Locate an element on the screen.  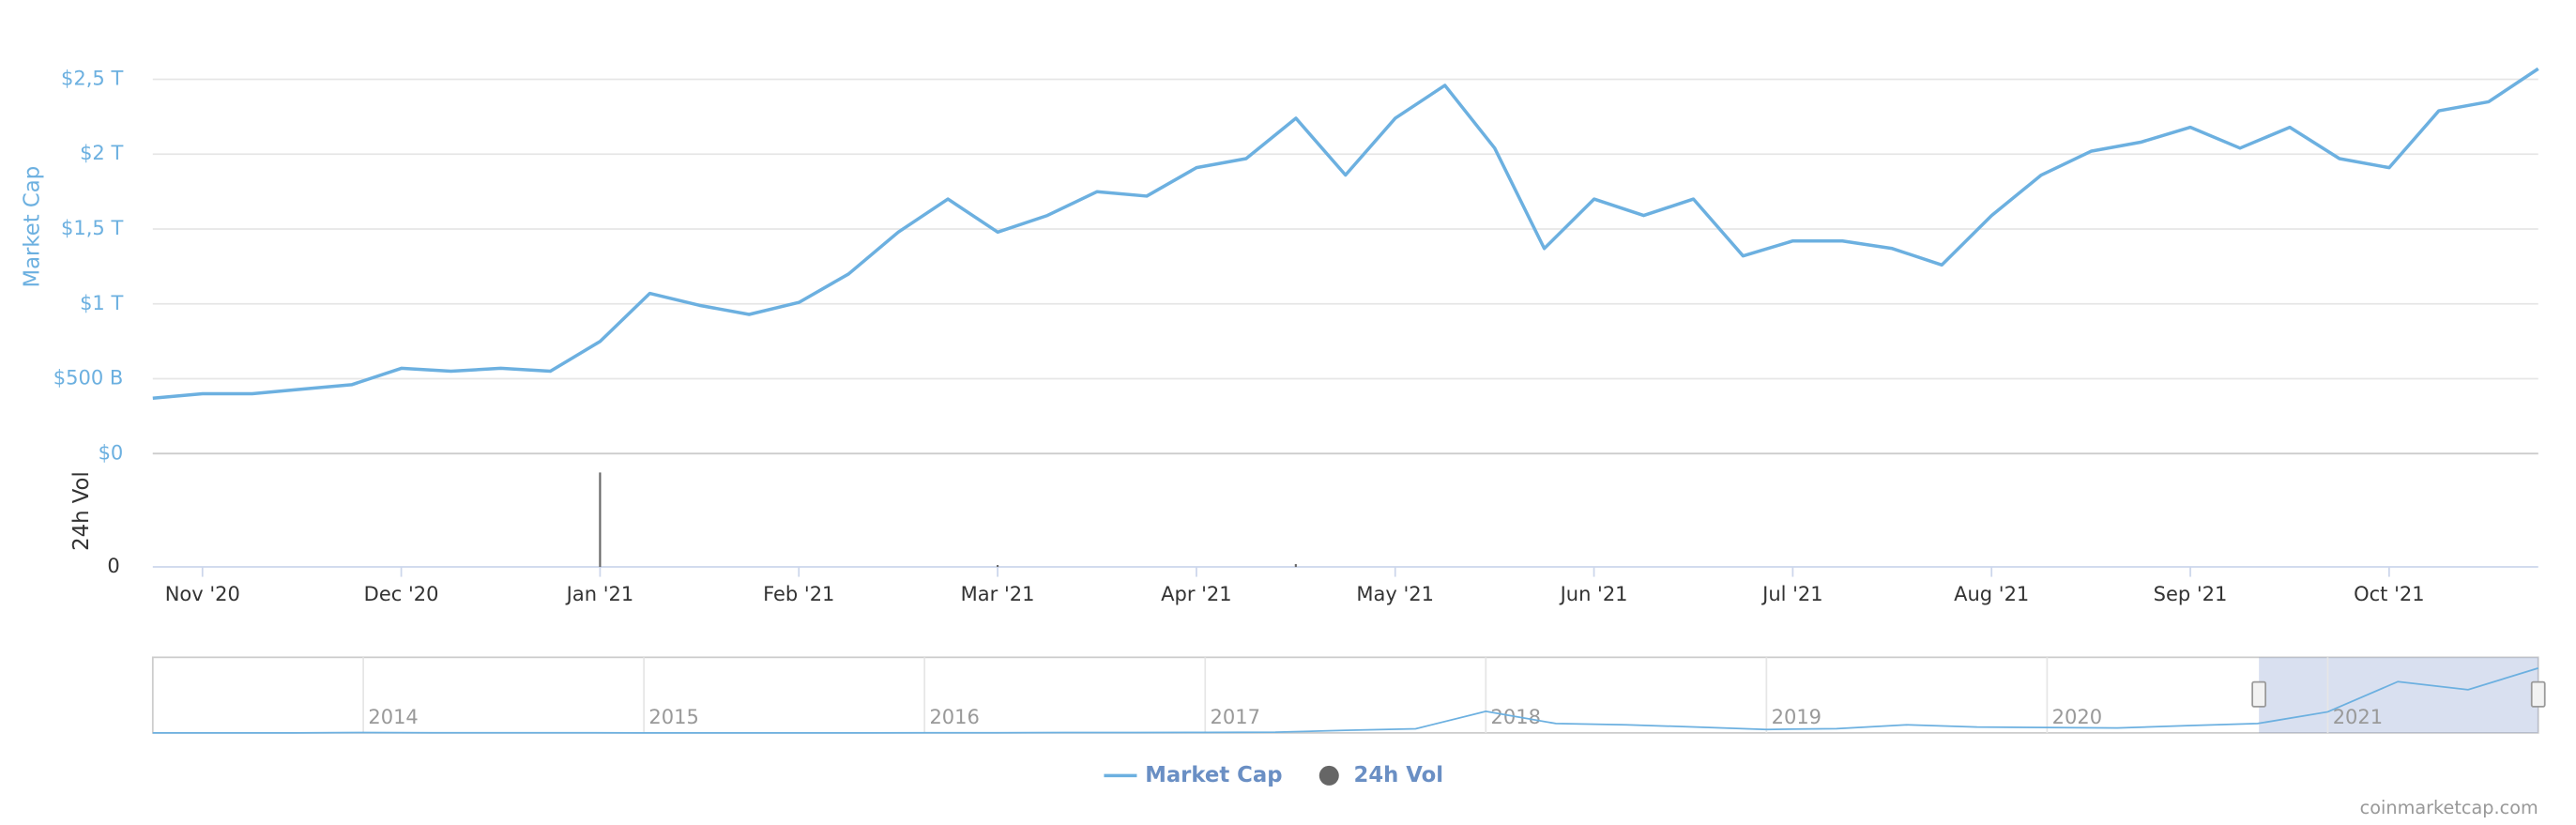
y-tick-label: $0 is located at coordinates (111, 452).